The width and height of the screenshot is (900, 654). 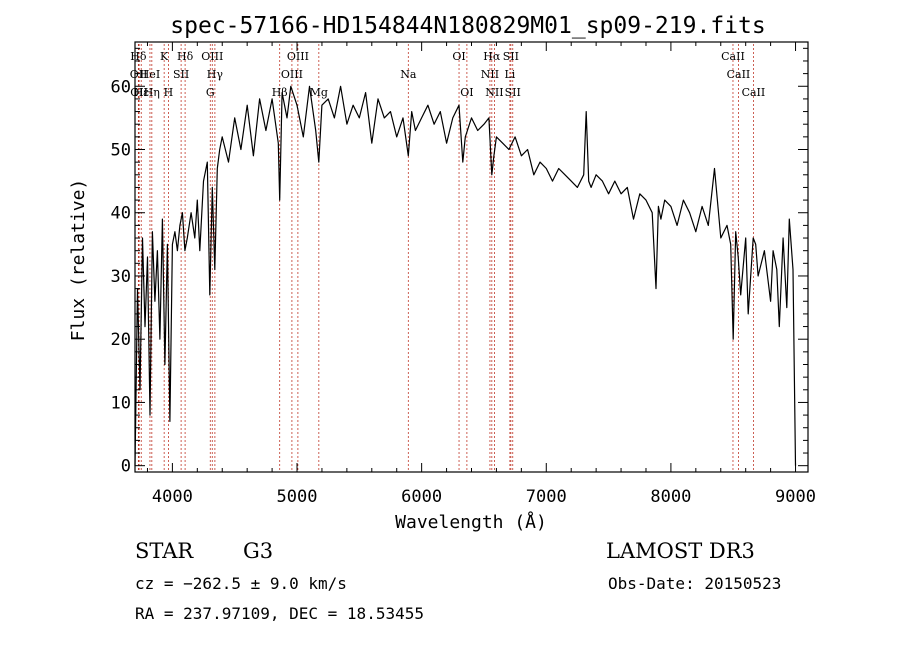 I want to click on line-marker-label: Hδ, so click(x=185, y=56).